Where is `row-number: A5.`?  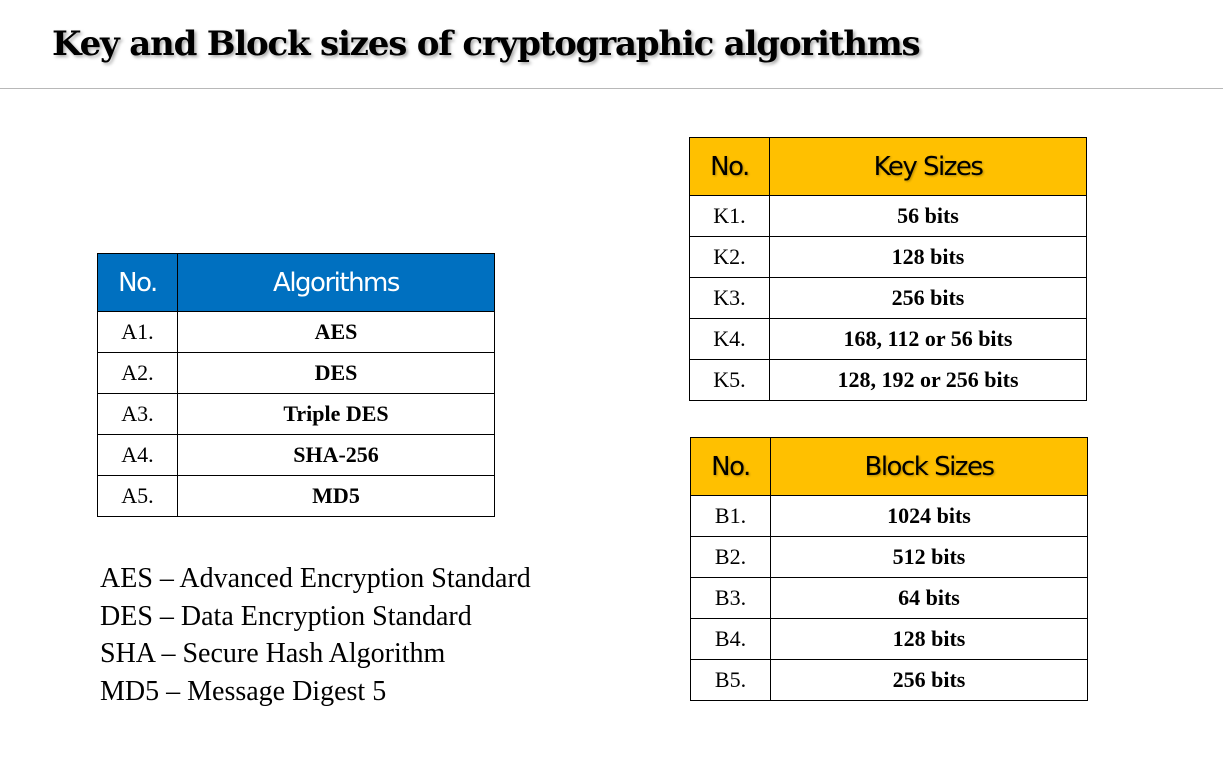 row-number: A5. is located at coordinates (137, 496).